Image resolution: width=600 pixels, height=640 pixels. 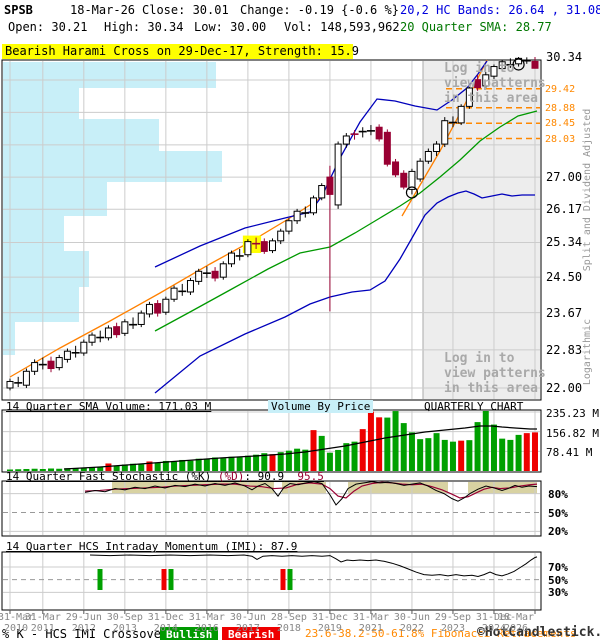 What do you see at coordinates (558, 513) in the screenshot?
I see `stoch-axis-label: 50%` at bounding box center [558, 513].